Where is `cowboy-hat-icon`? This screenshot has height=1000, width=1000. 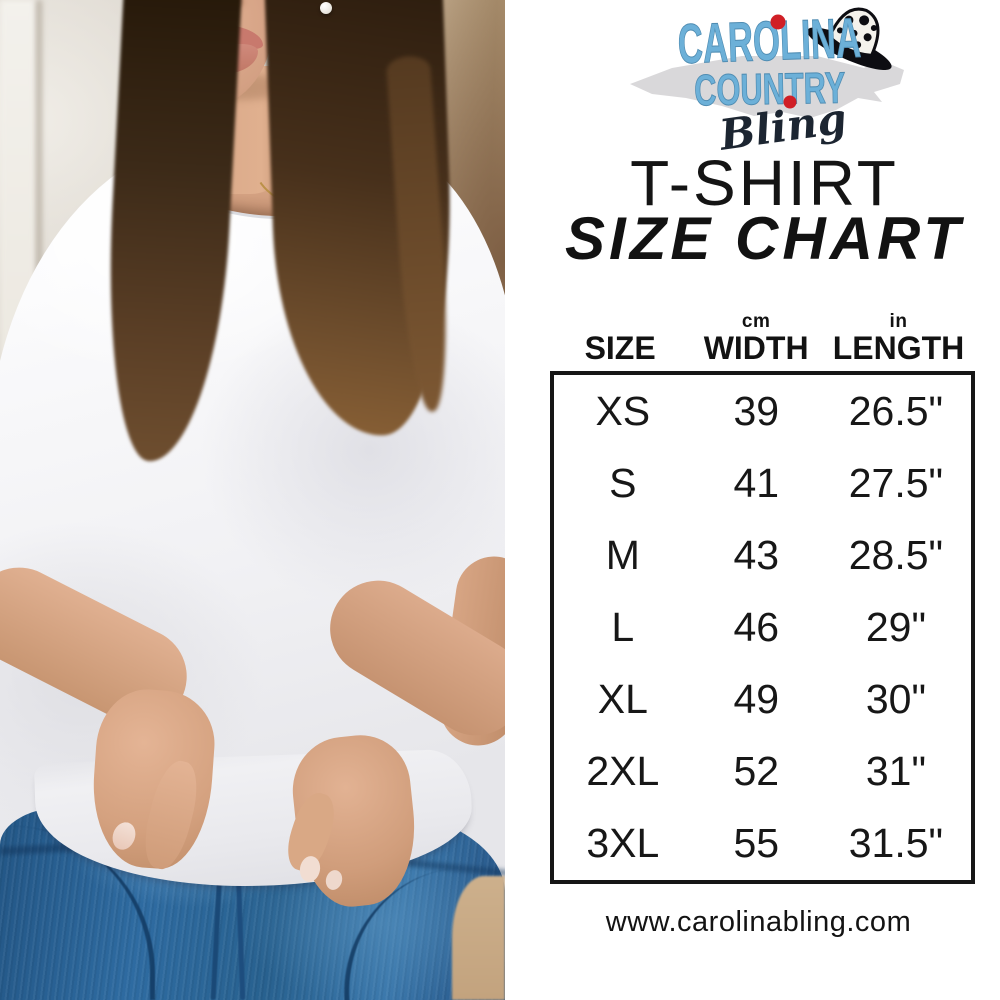
cowboy-hat-icon is located at coordinates (849, 39).